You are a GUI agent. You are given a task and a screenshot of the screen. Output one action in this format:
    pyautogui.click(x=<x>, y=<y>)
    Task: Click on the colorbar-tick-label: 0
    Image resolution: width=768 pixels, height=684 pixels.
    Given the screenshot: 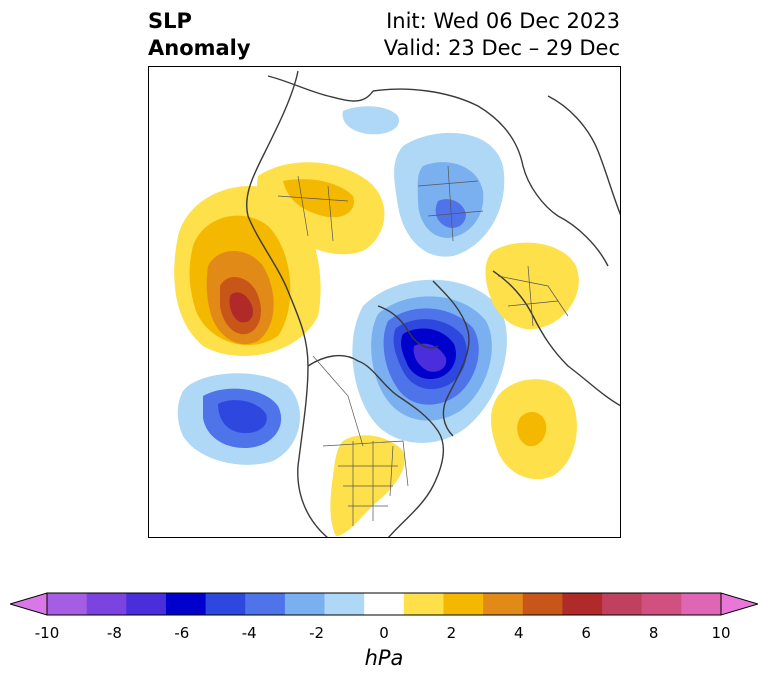 What is the action you would take?
    pyautogui.click(x=384, y=633)
    